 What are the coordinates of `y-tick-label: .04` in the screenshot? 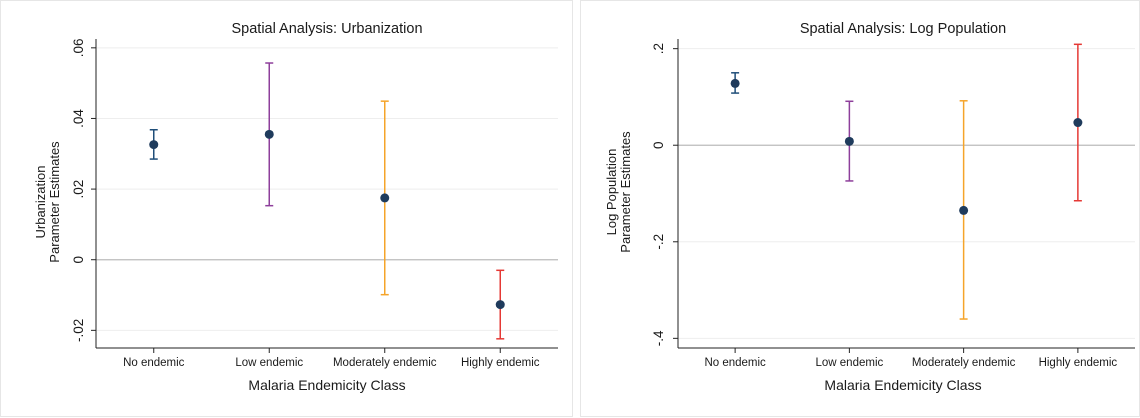 It's located at (78, 118).